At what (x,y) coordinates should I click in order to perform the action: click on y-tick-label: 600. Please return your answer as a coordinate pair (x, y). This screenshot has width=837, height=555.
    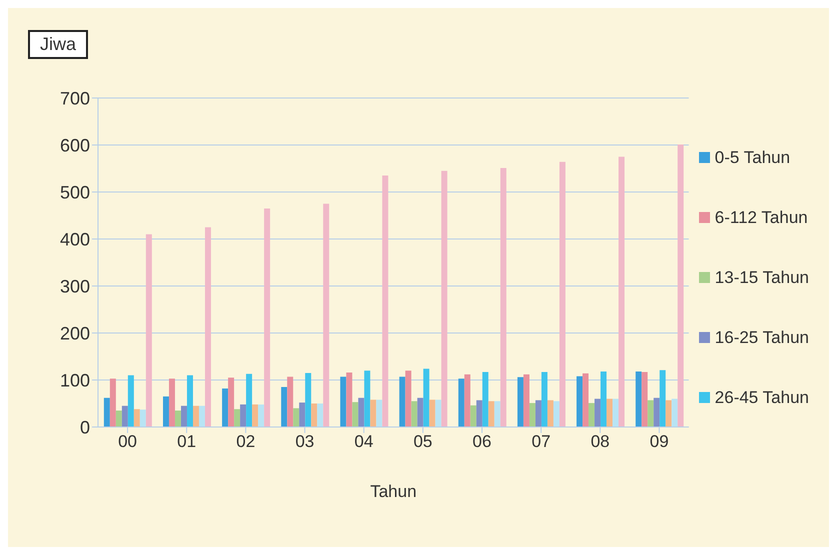
    Looking at the image, I should click on (75, 145).